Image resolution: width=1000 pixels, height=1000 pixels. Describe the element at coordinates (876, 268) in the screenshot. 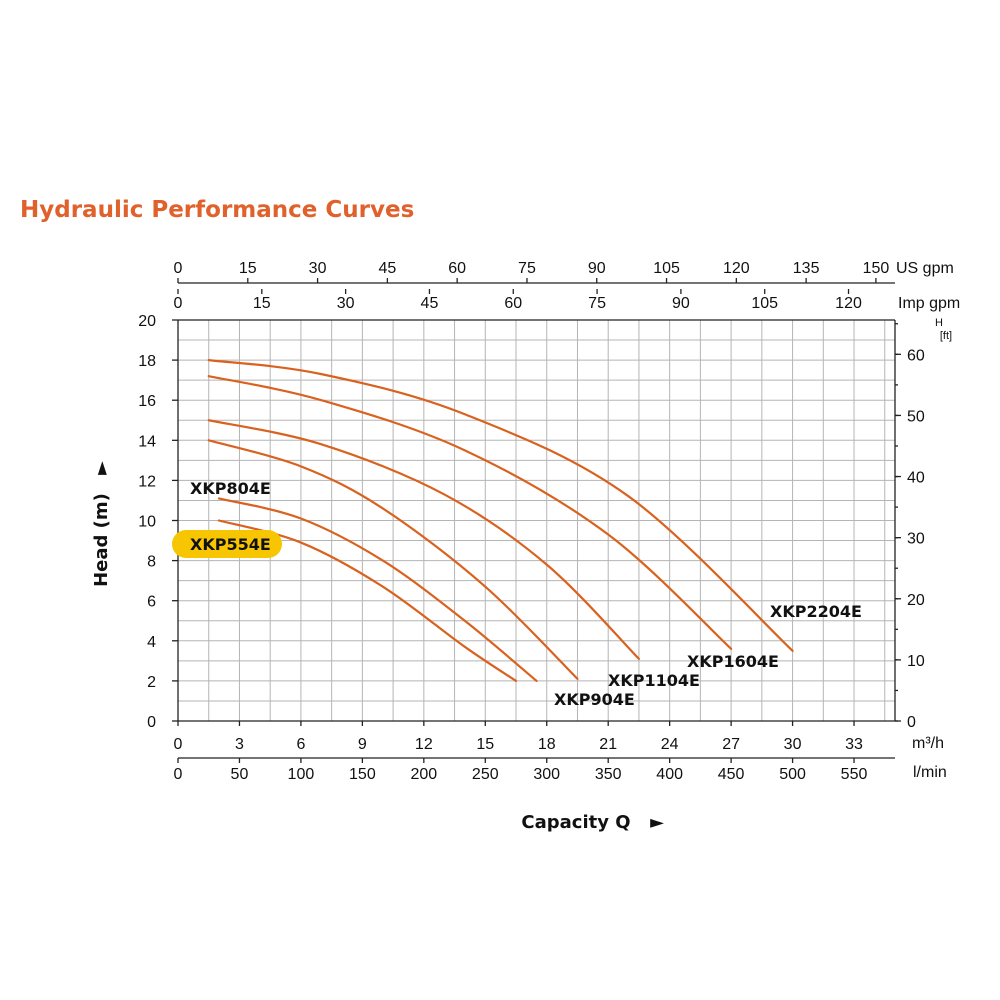

I see `us-gpm-tick-label: 150` at that location.